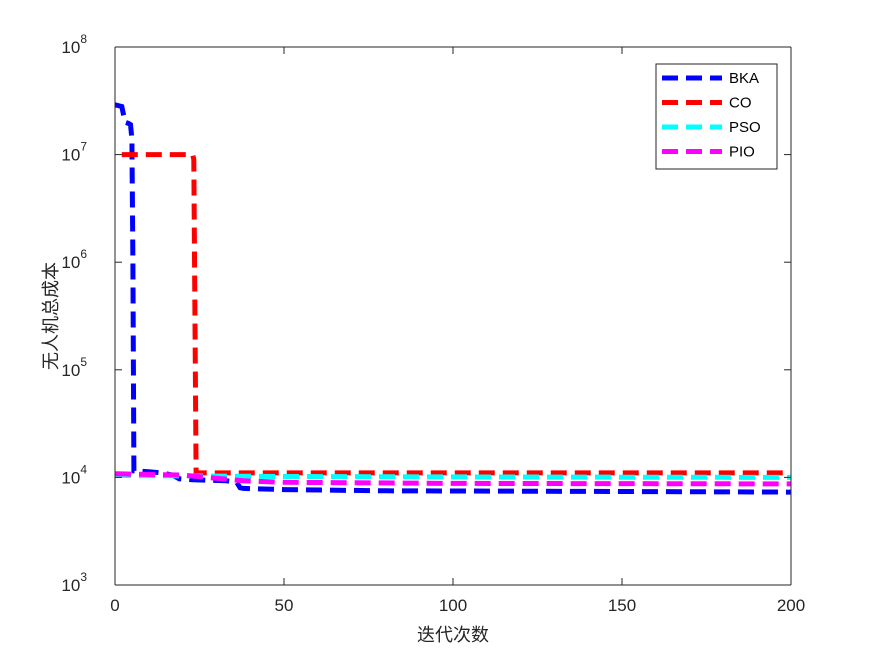 Image resolution: width=875 pixels, height=656 pixels. What do you see at coordinates (745, 127) in the screenshot?
I see `legend-label-pso: PSO` at bounding box center [745, 127].